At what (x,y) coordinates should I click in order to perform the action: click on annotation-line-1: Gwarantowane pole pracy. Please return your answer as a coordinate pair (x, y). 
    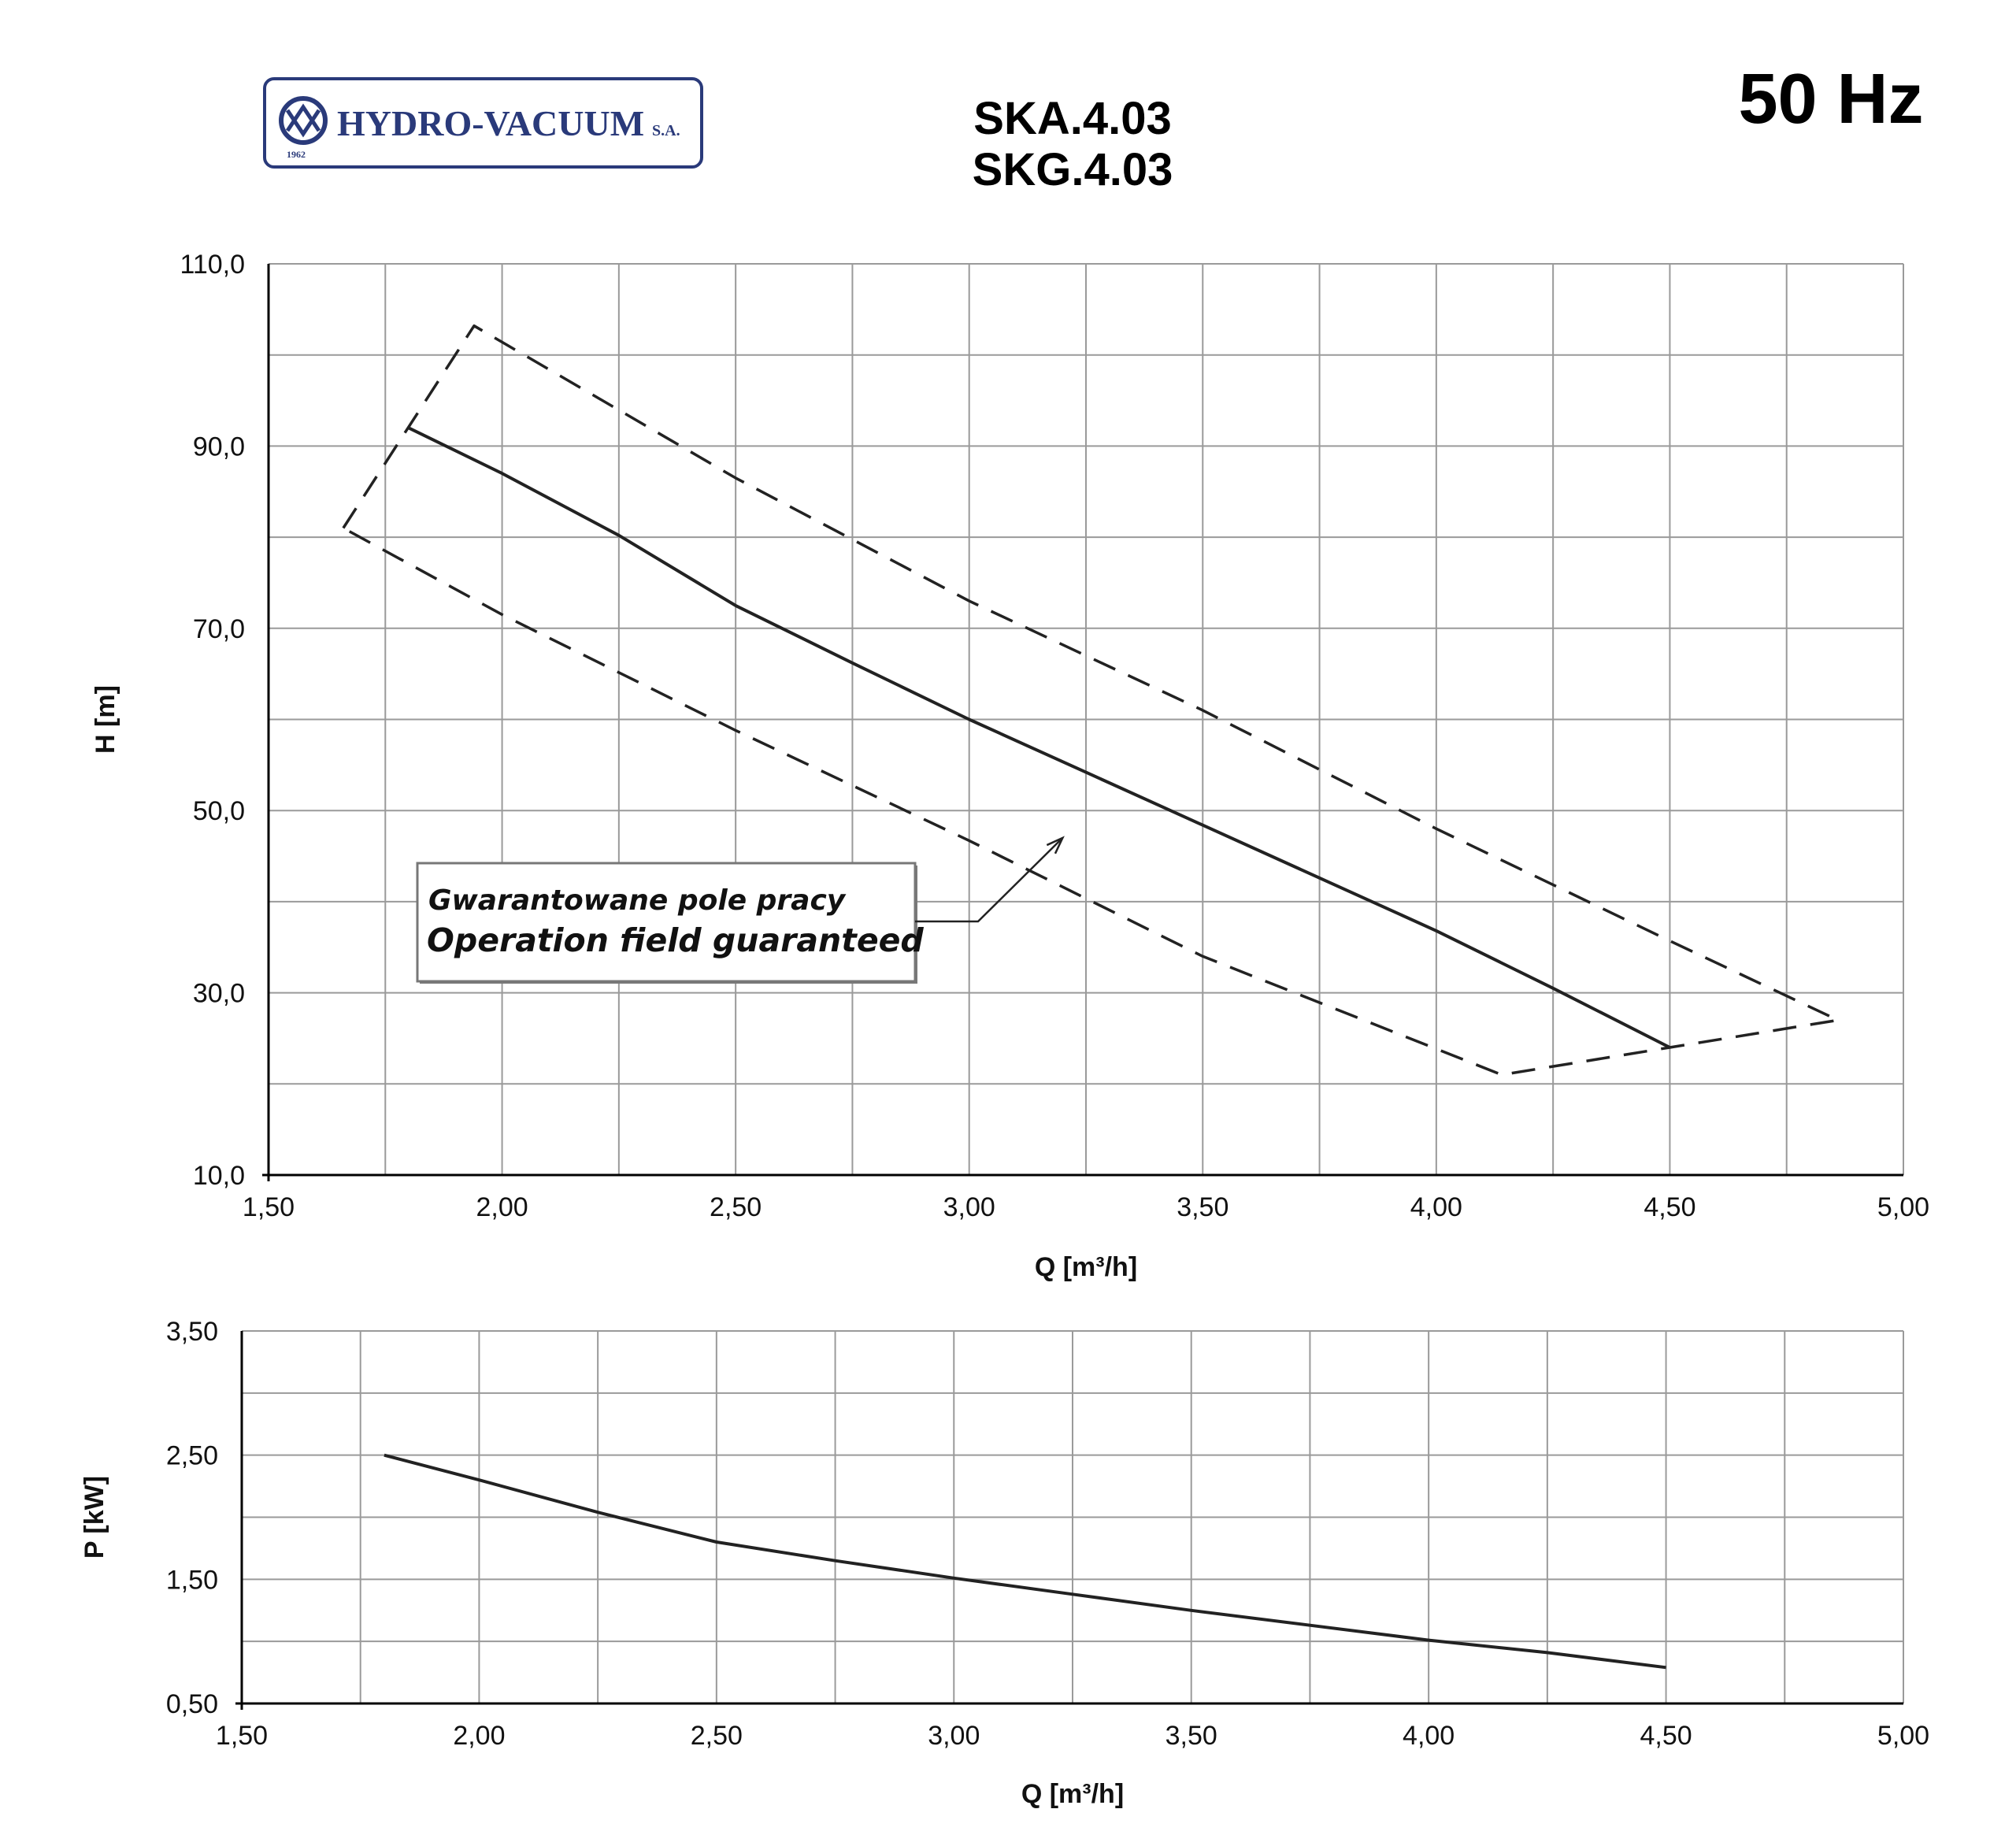
    Looking at the image, I should click on (637, 901).